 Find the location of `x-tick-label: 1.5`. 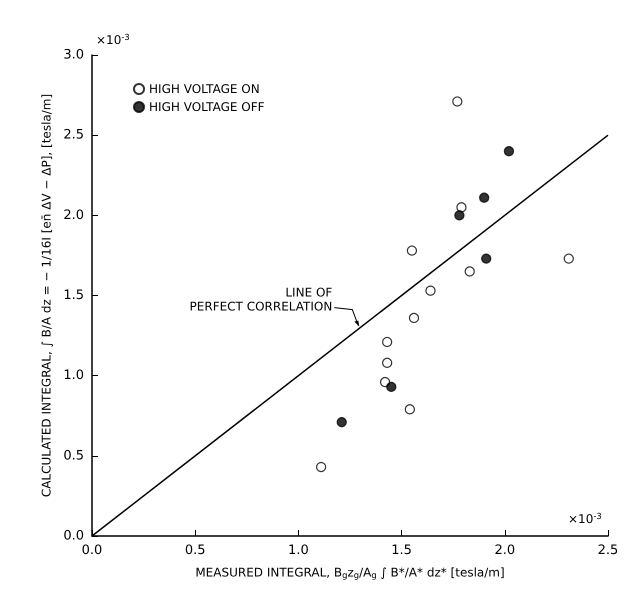

x-tick-label: 1.5 is located at coordinates (401, 550).